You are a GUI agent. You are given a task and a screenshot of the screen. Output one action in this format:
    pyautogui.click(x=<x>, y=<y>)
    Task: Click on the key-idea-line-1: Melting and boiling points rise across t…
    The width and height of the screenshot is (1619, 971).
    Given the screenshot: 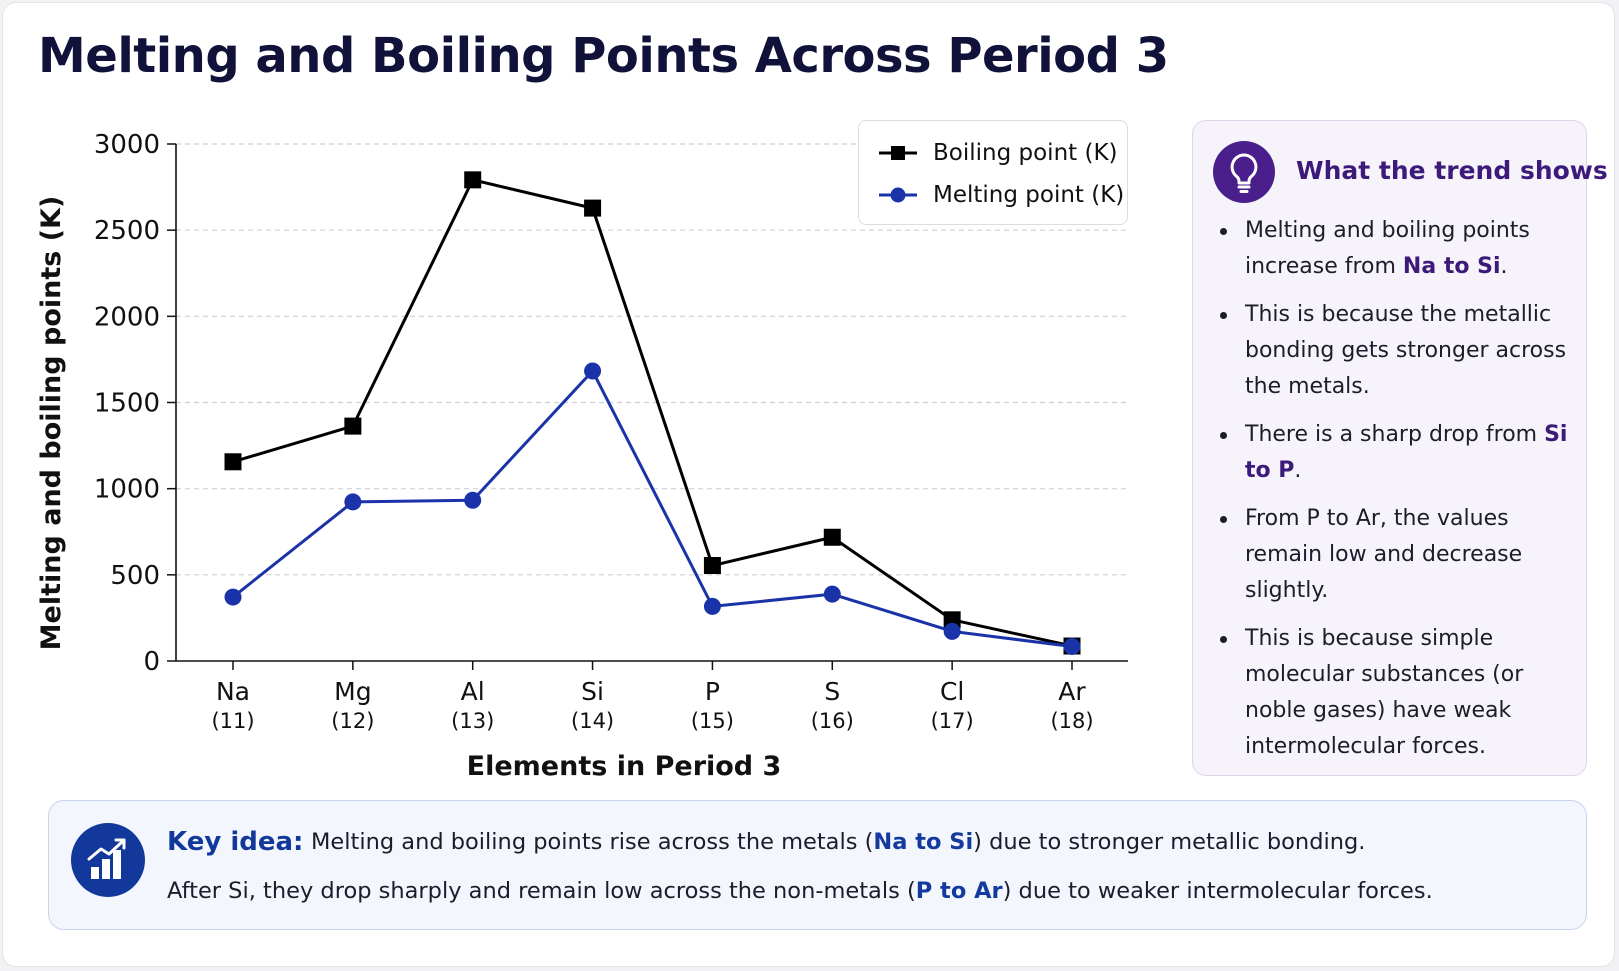 What is the action you would take?
    pyautogui.click(x=838, y=842)
    